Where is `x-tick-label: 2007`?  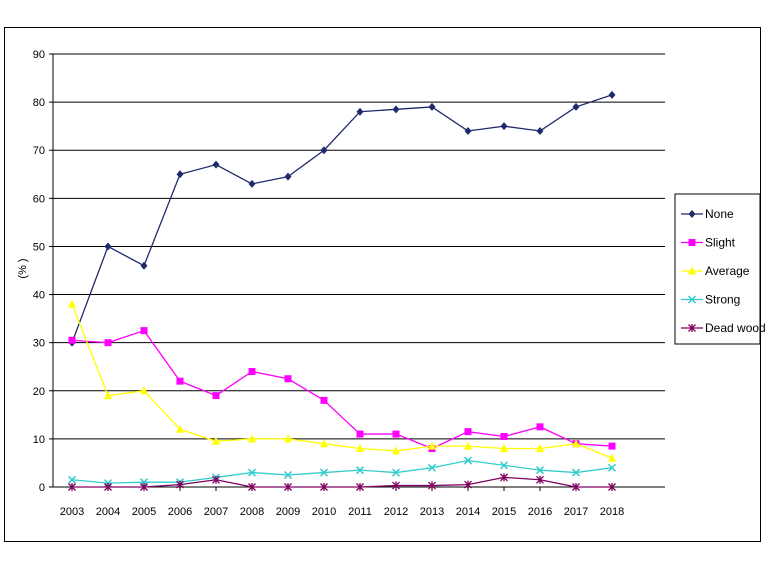 x-tick-label: 2007 is located at coordinates (216, 512).